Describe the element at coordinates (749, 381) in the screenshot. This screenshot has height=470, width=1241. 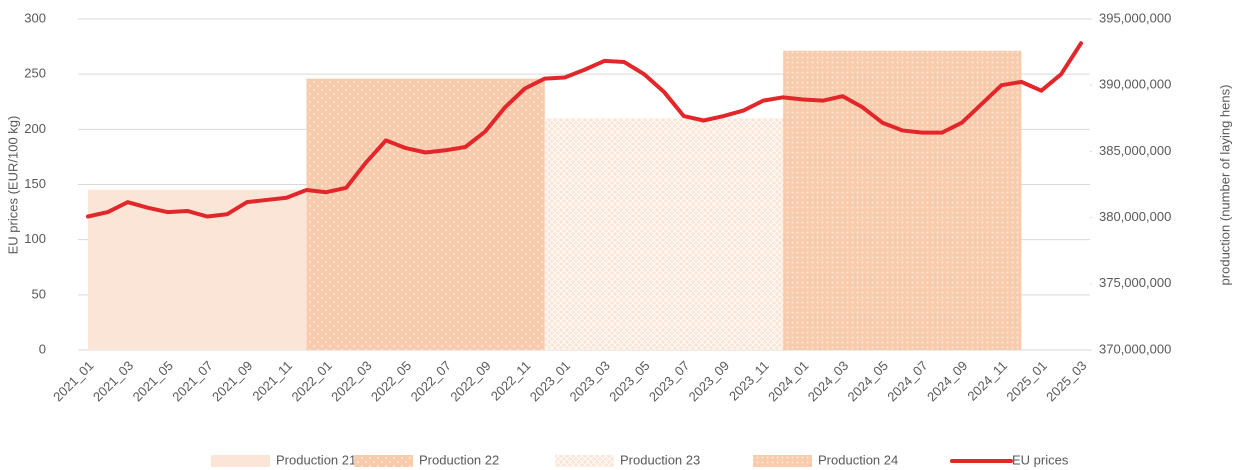
I see `x-tick-label: 2023_11` at that location.